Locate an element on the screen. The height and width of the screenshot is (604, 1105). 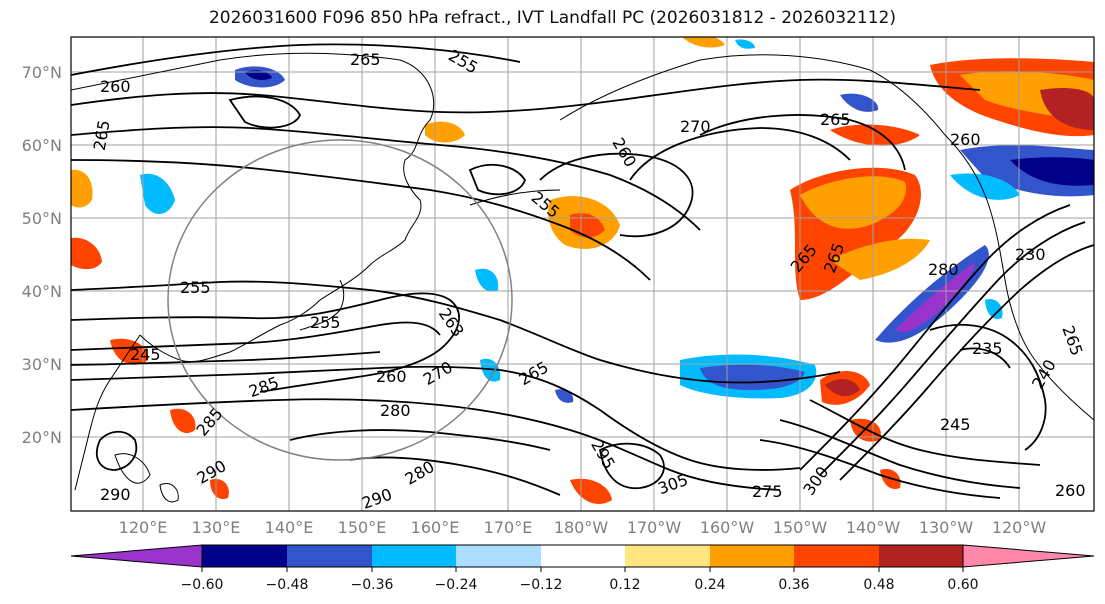
lon-label: 120°W is located at coordinates (1019, 527).